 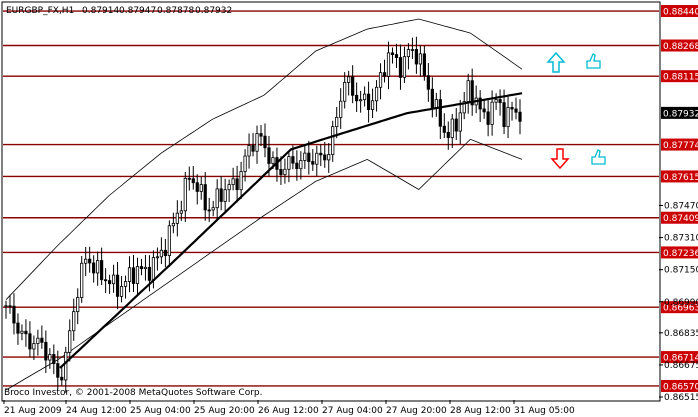 What do you see at coordinates (560, 159) in the screenshot?
I see `down-arrow-icon` at bounding box center [560, 159].